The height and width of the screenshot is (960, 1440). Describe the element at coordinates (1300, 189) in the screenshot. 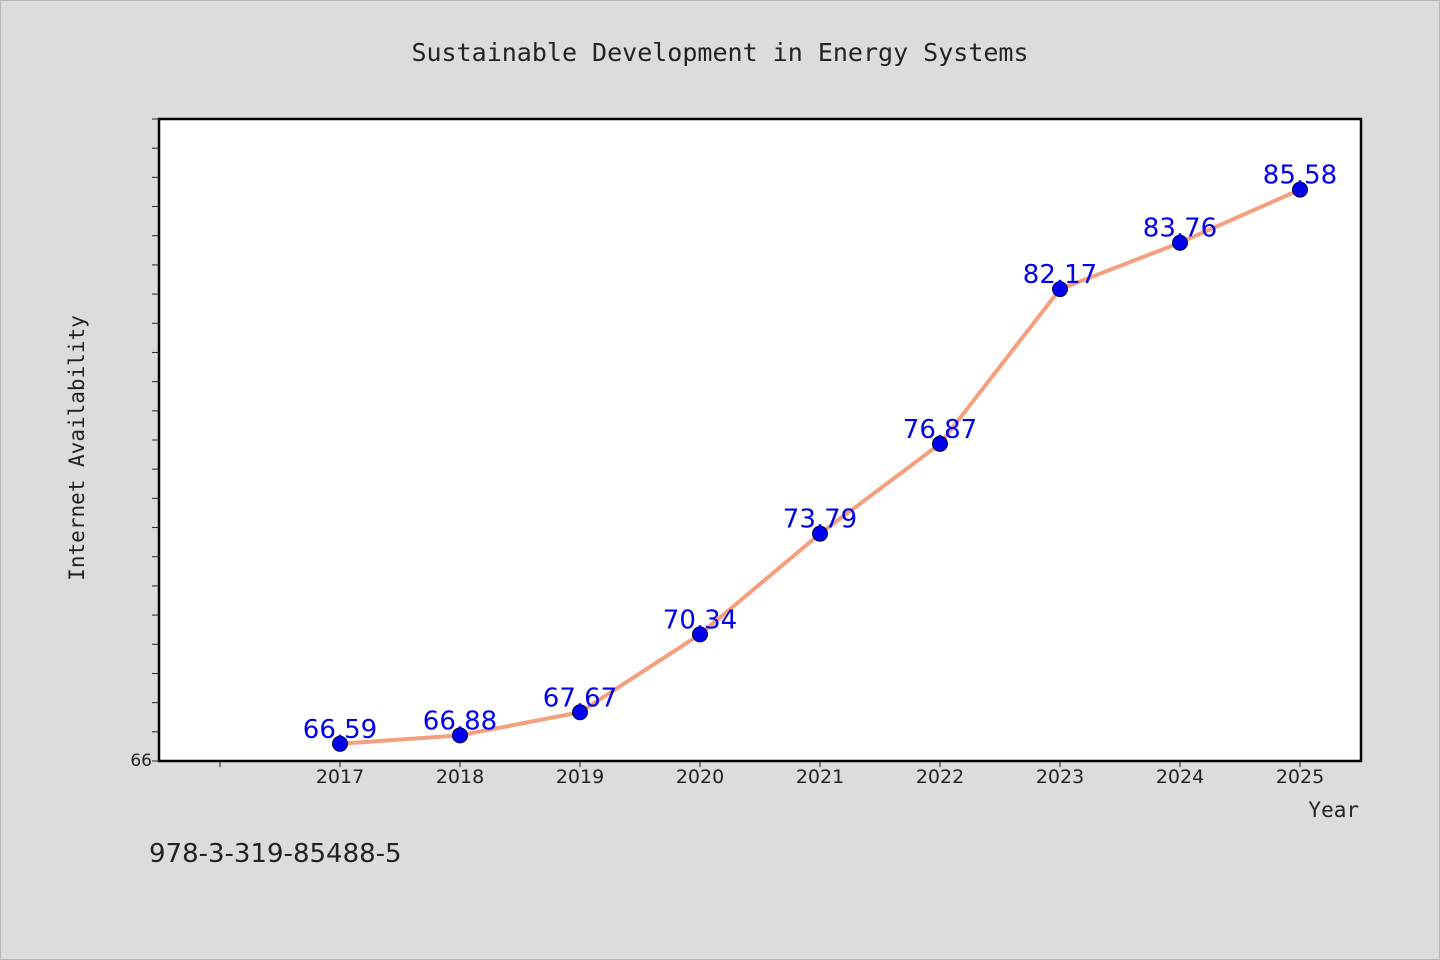

I see `data-point-2025` at that location.